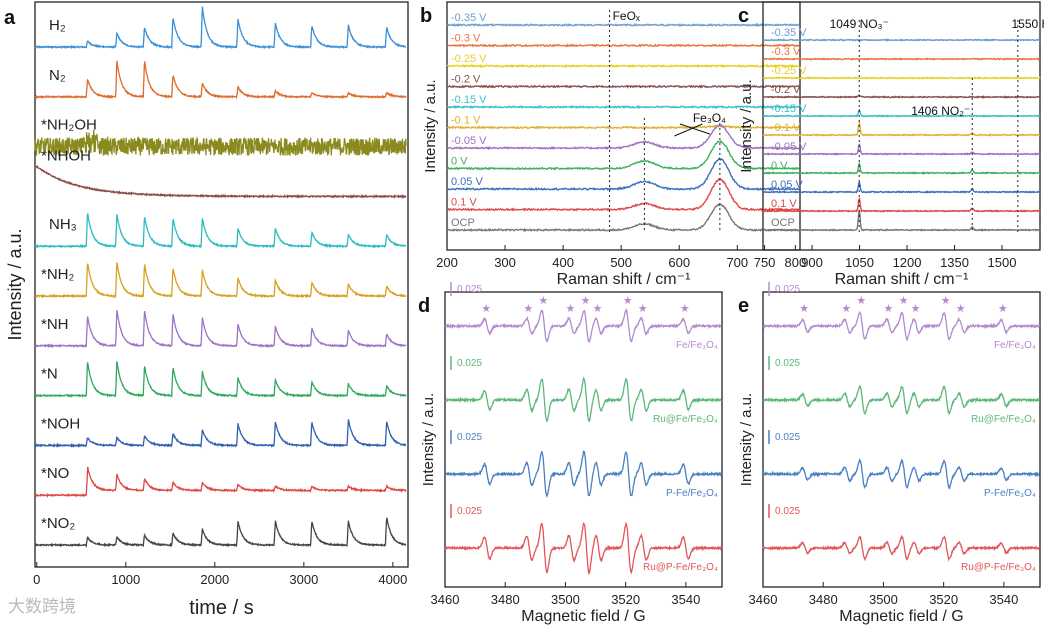 The height and width of the screenshot is (632, 1044). I want to click on x-tick-label: 3540, so click(1003, 599).